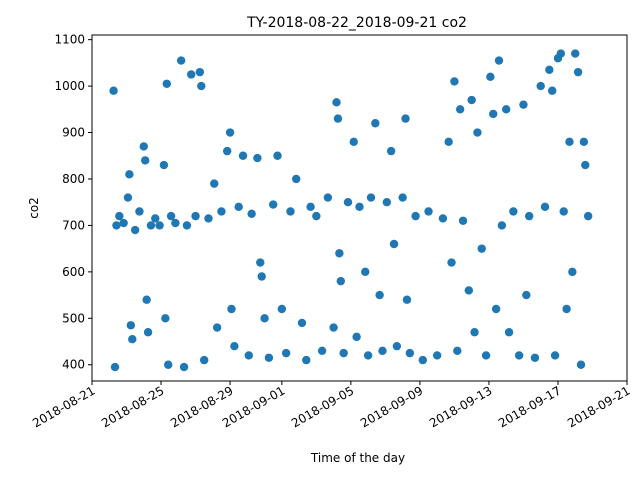 The image size is (640, 480). What do you see at coordinates (73, 179) in the screenshot?
I see `y-tick-label: 800` at bounding box center [73, 179].